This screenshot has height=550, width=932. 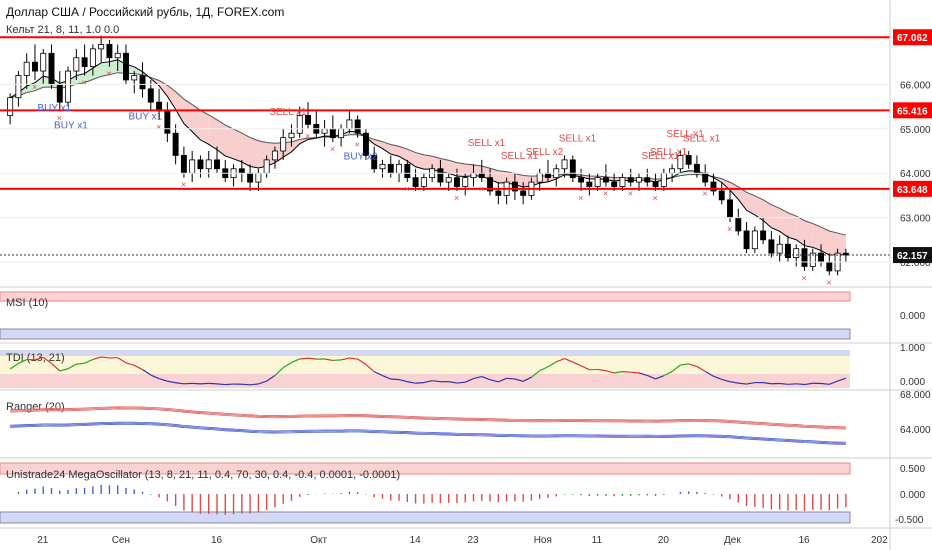 I want to click on time-tick-label: 11, so click(x=597, y=540).